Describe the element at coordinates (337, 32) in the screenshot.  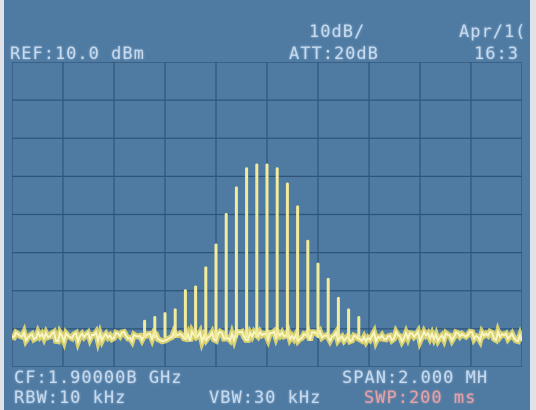
I see `scale-readout: 10dB/` at that location.